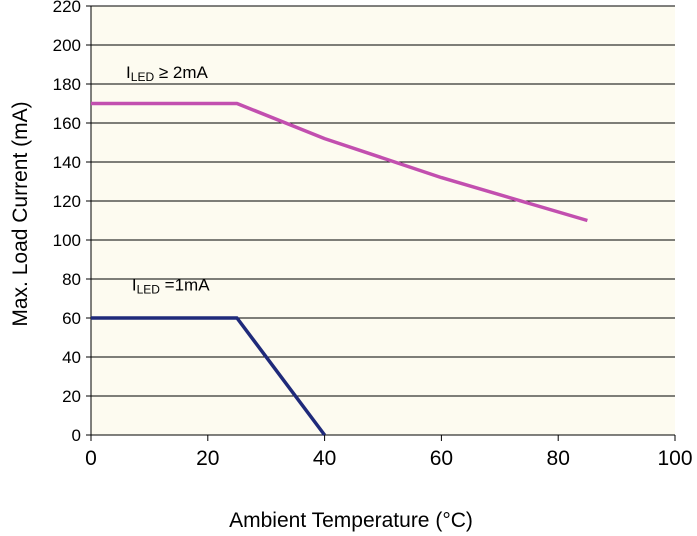 The width and height of the screenshot is (697, 536). Describe the element at coordinates (168, 180) in the screenshot. I see `annotations: ILED ≥ 2mA ILED =1mA` at that location.